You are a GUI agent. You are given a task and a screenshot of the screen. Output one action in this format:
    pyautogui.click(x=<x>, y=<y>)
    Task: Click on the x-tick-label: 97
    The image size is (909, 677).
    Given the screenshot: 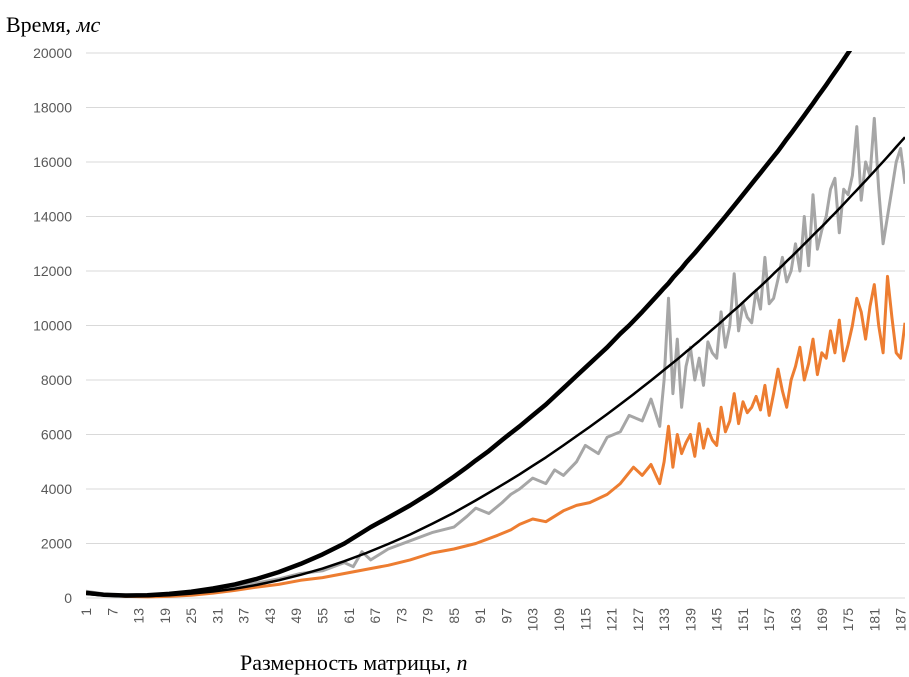 What is the action you would take?
    pyautogui.click(x=506, y=616)
    